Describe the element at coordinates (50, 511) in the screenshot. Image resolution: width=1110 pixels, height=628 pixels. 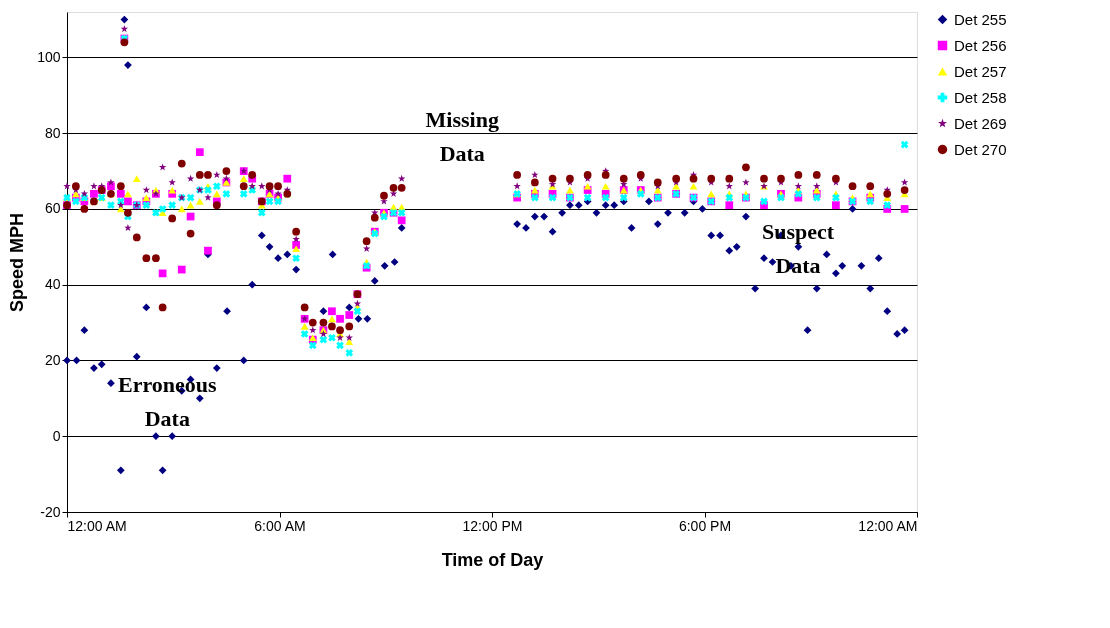
I see `y-tick-label: -20` at that location.